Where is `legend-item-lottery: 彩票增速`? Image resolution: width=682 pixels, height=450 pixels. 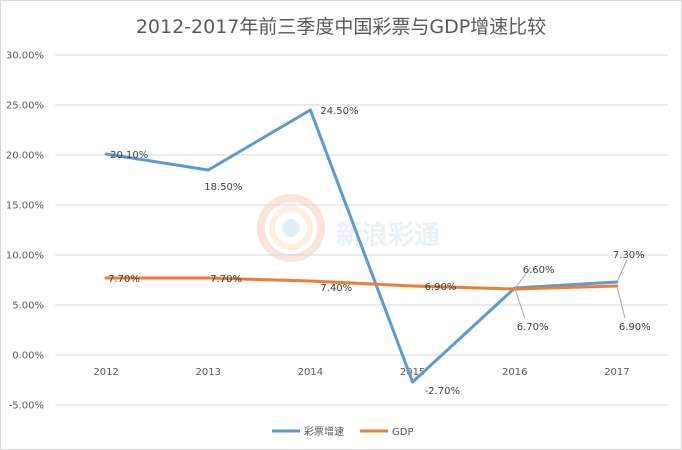 legend-item-lottery: 彩票增速 is located at coordinates (308, 431).